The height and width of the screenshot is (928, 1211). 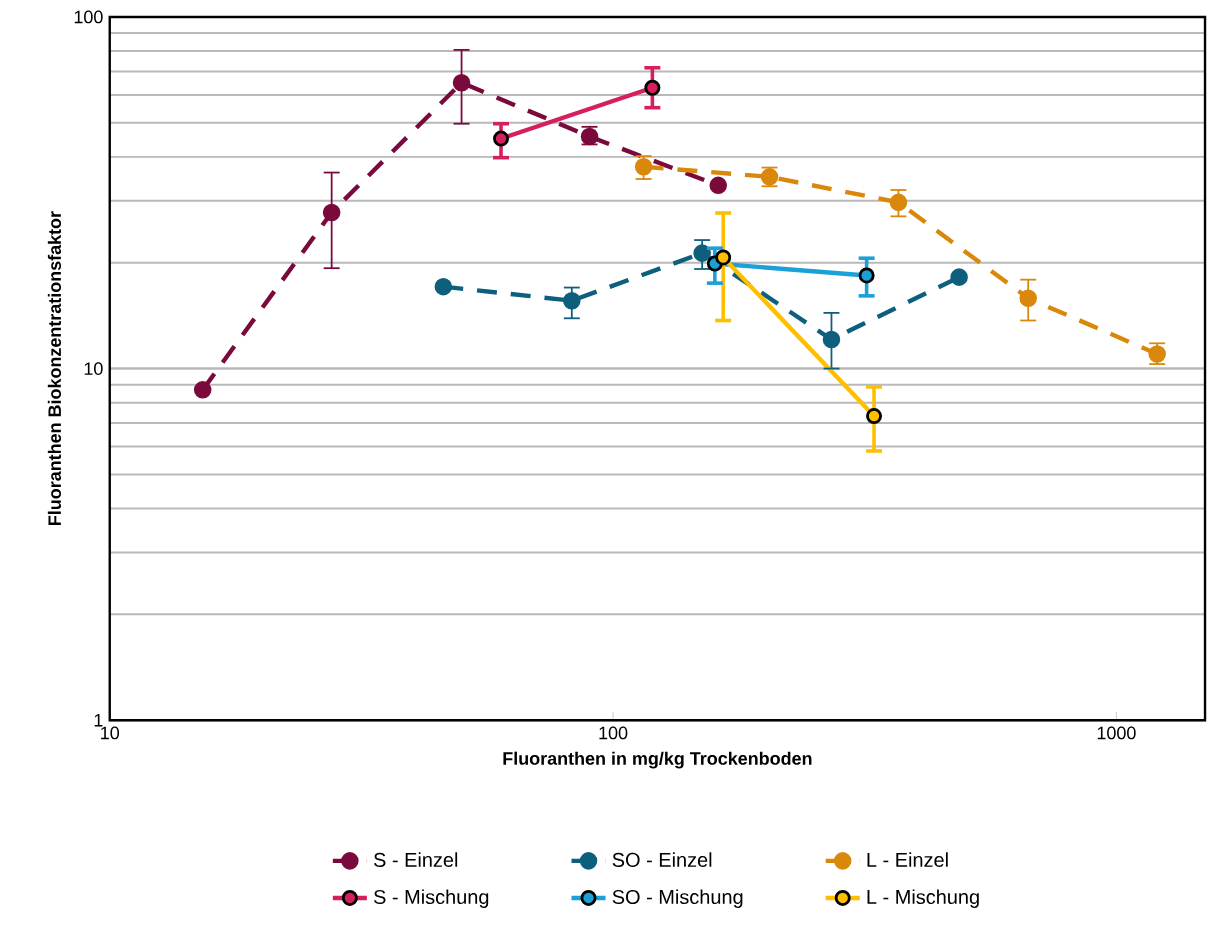 I want to click on x-tick-label: 100, so click(x=613, y=733).